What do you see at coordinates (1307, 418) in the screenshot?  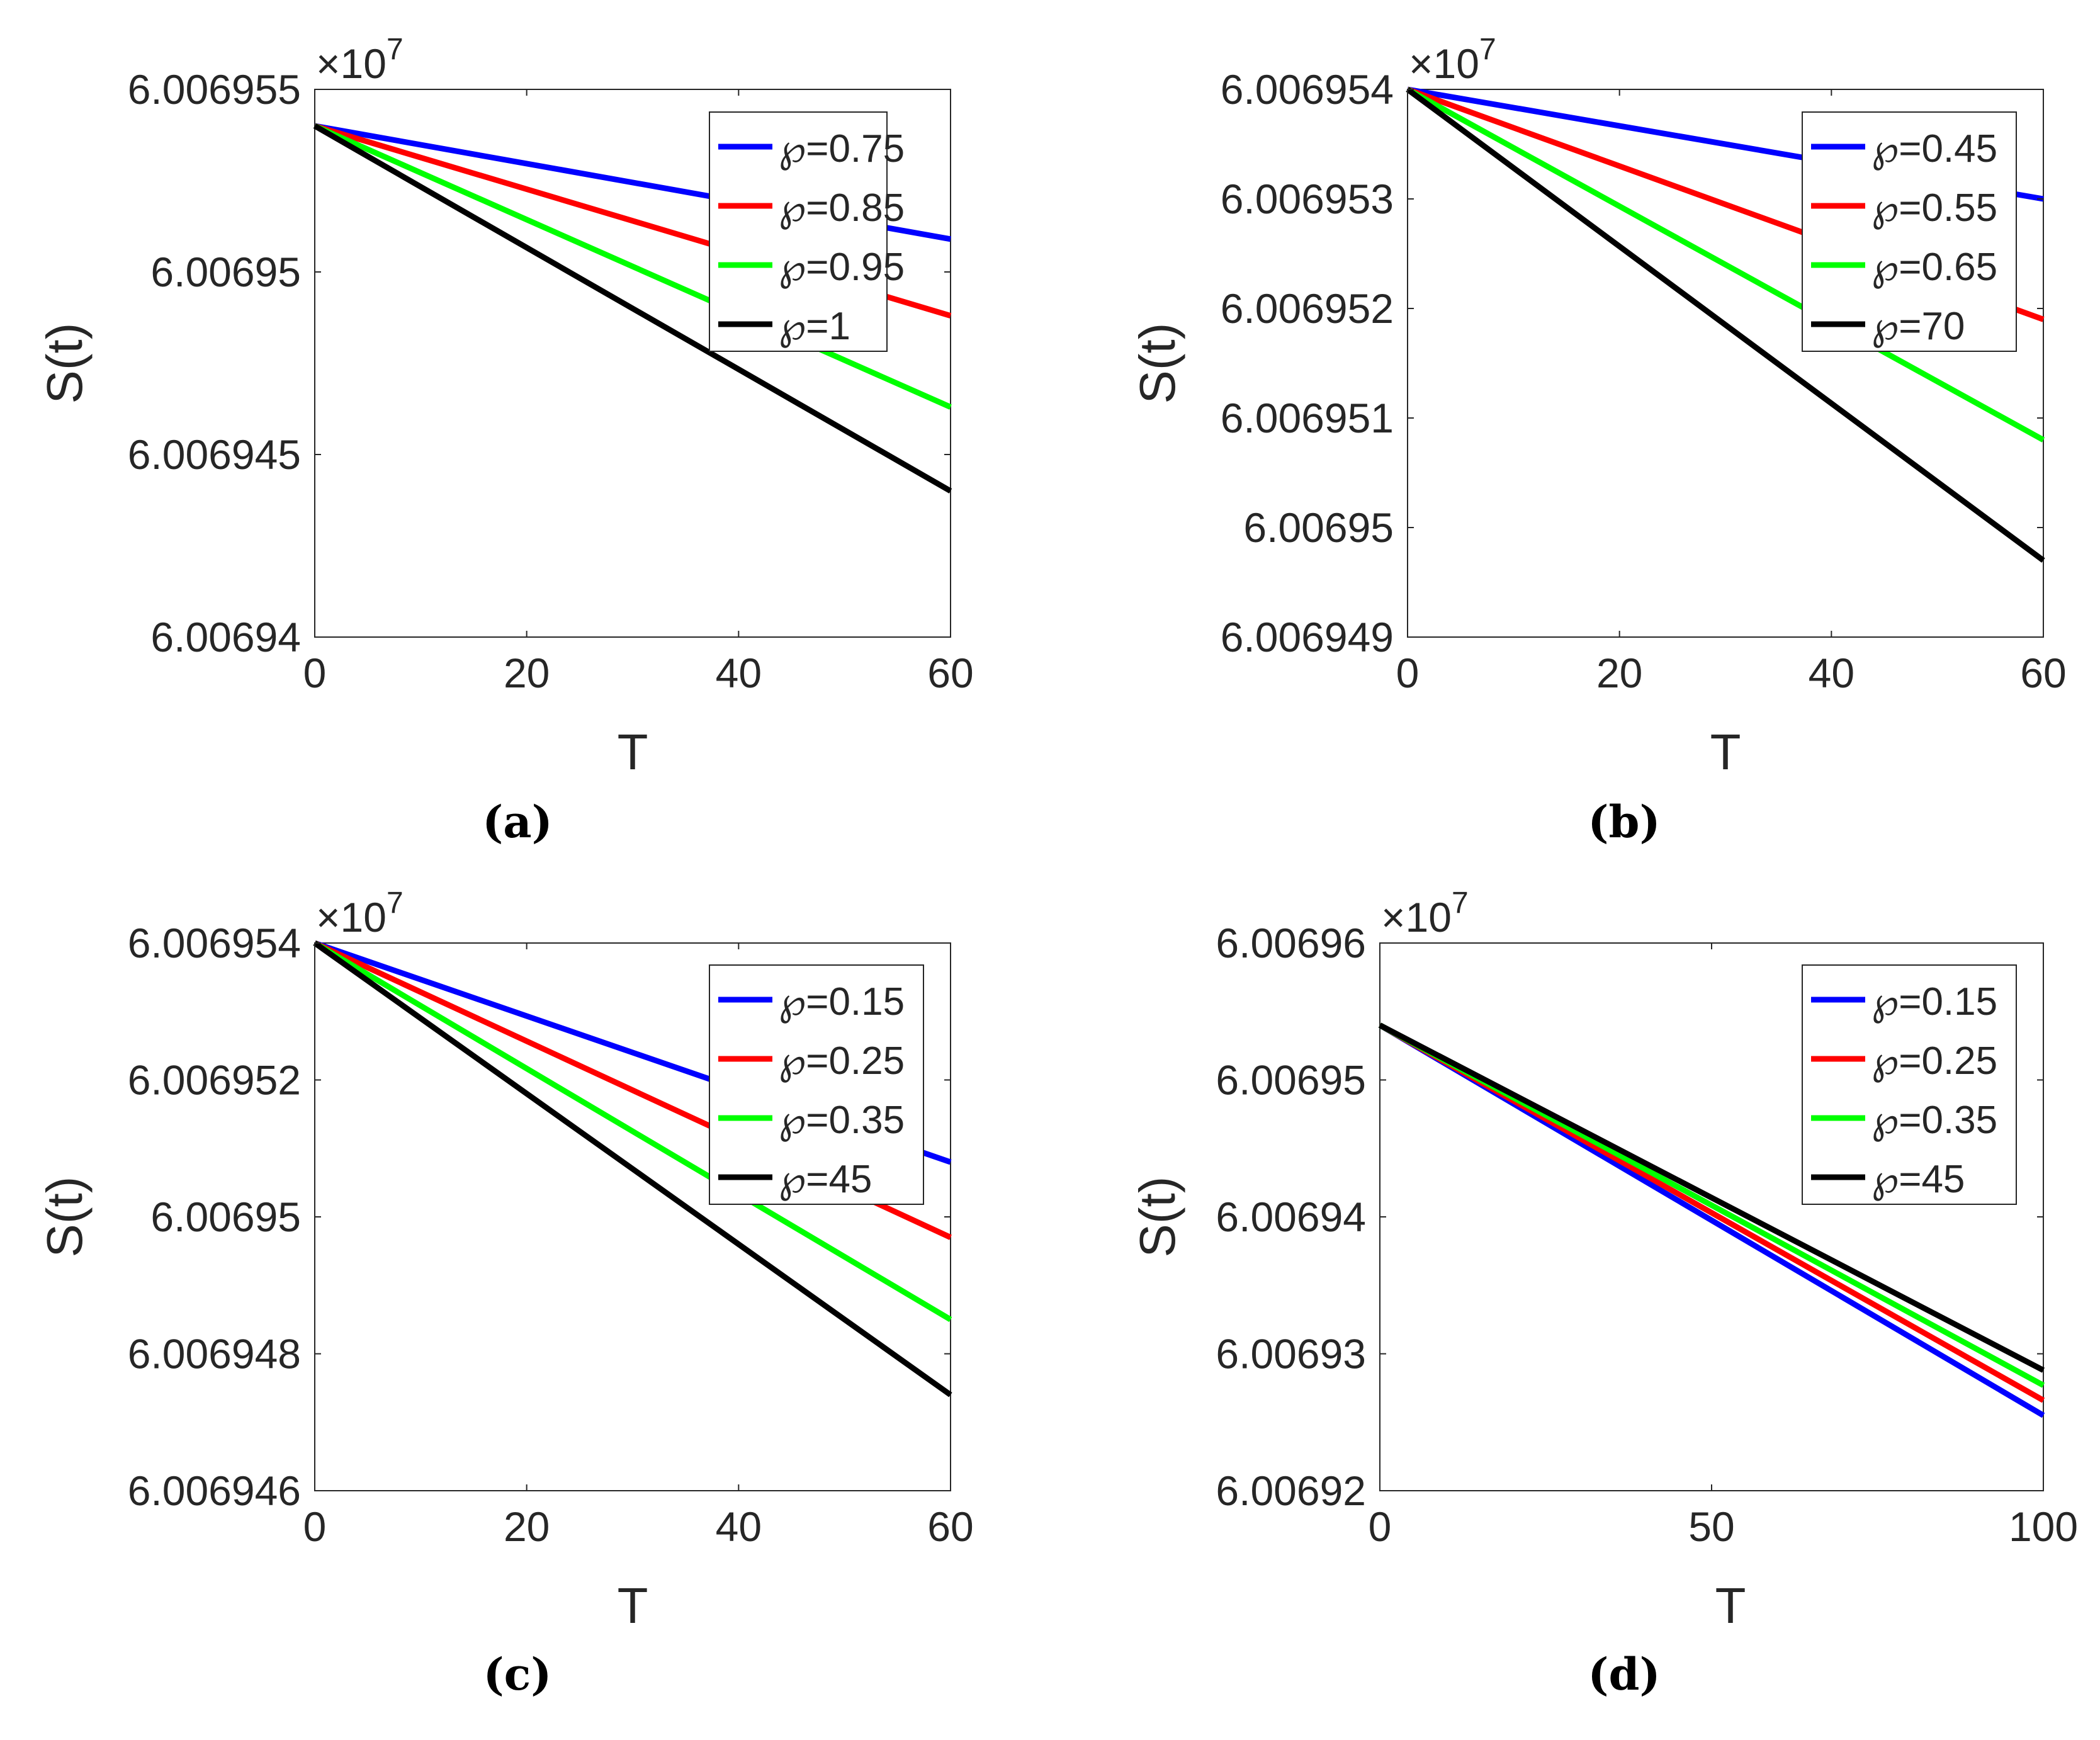 I see `y-tick-label: 6.006951` at bounding box center [1307, 418].